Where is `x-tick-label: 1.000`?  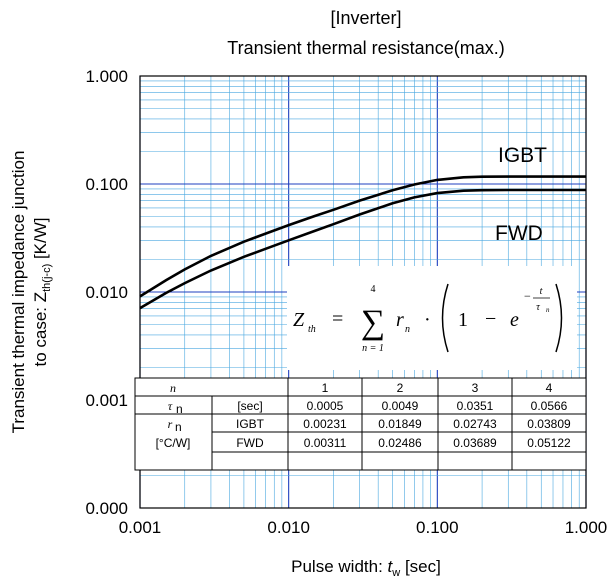
x-tick-label: 1.000 is located at coordinates (586, 527).